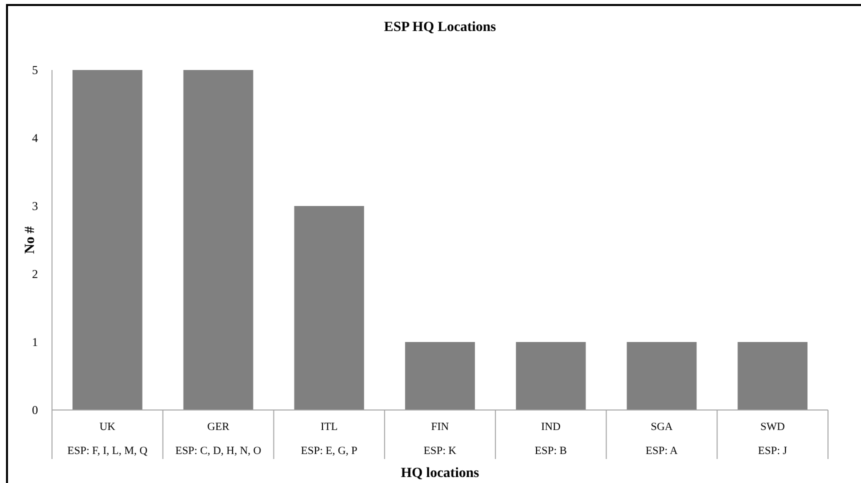  What do you see at coordinates (35, 274) in the screenshot?
I see `y-tick-label: 2` at bounding box center [35, 274].